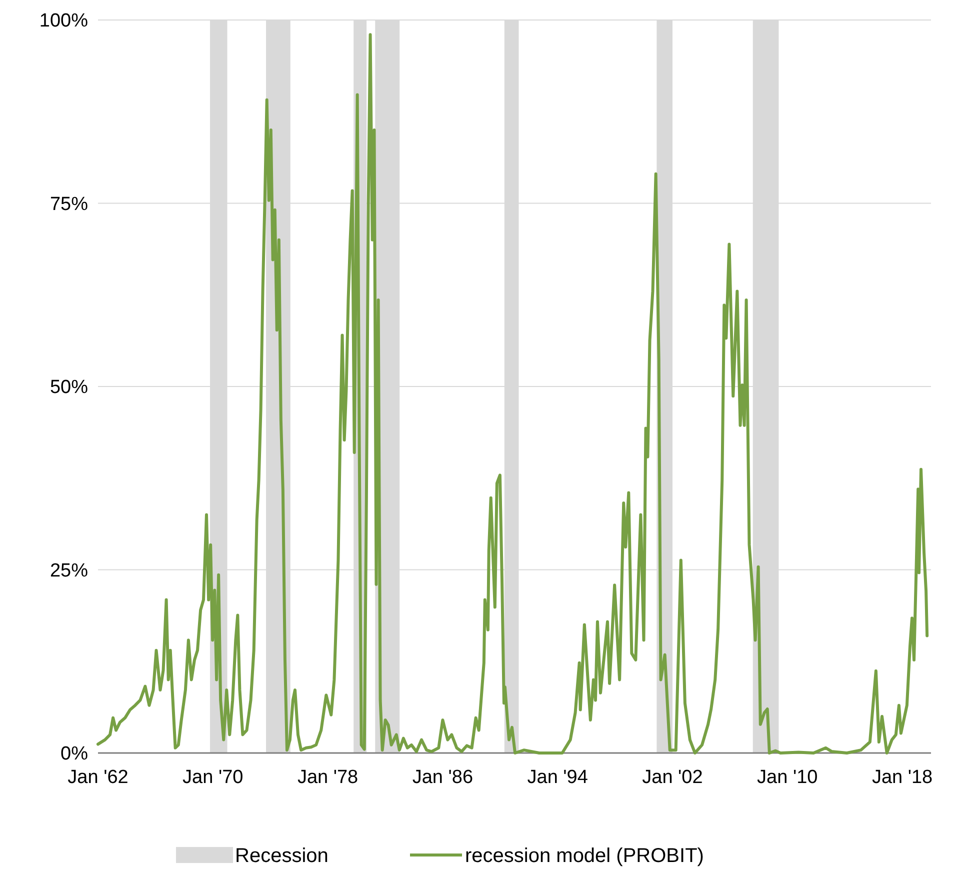  I want to click on x-tick-label: Jan '78, so click(327, 777).